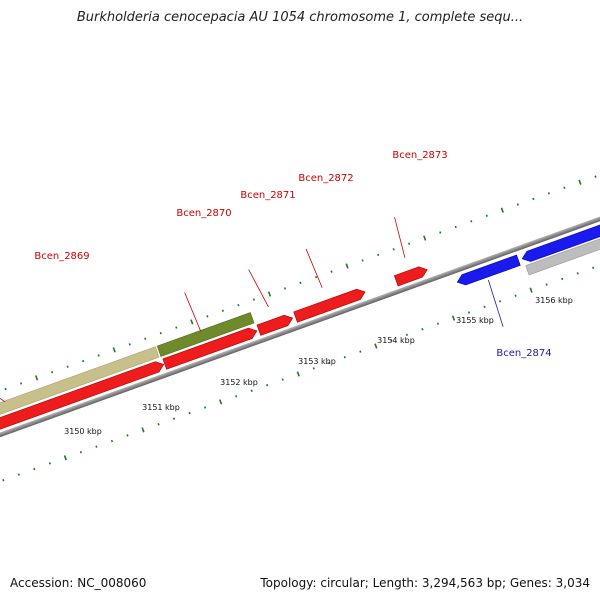 This screenshot has height=600, width=600. I want to click on feature-bar-olive-dark, so click(205, 334).